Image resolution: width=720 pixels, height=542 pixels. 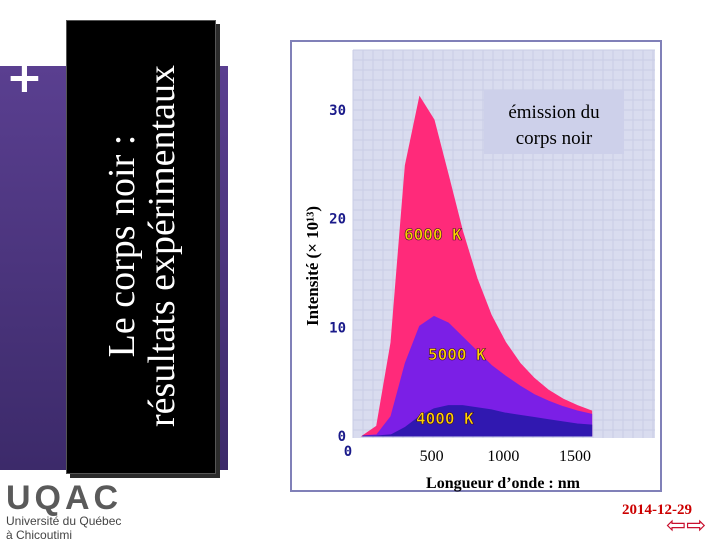 I want to click on series-area-5000k, so click(x=477, y=376).